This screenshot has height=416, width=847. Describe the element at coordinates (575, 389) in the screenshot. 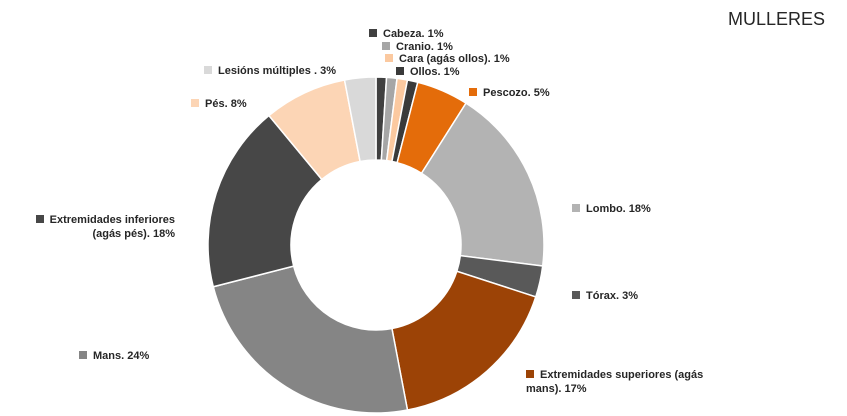

I see `label-value: 17%` at that location.